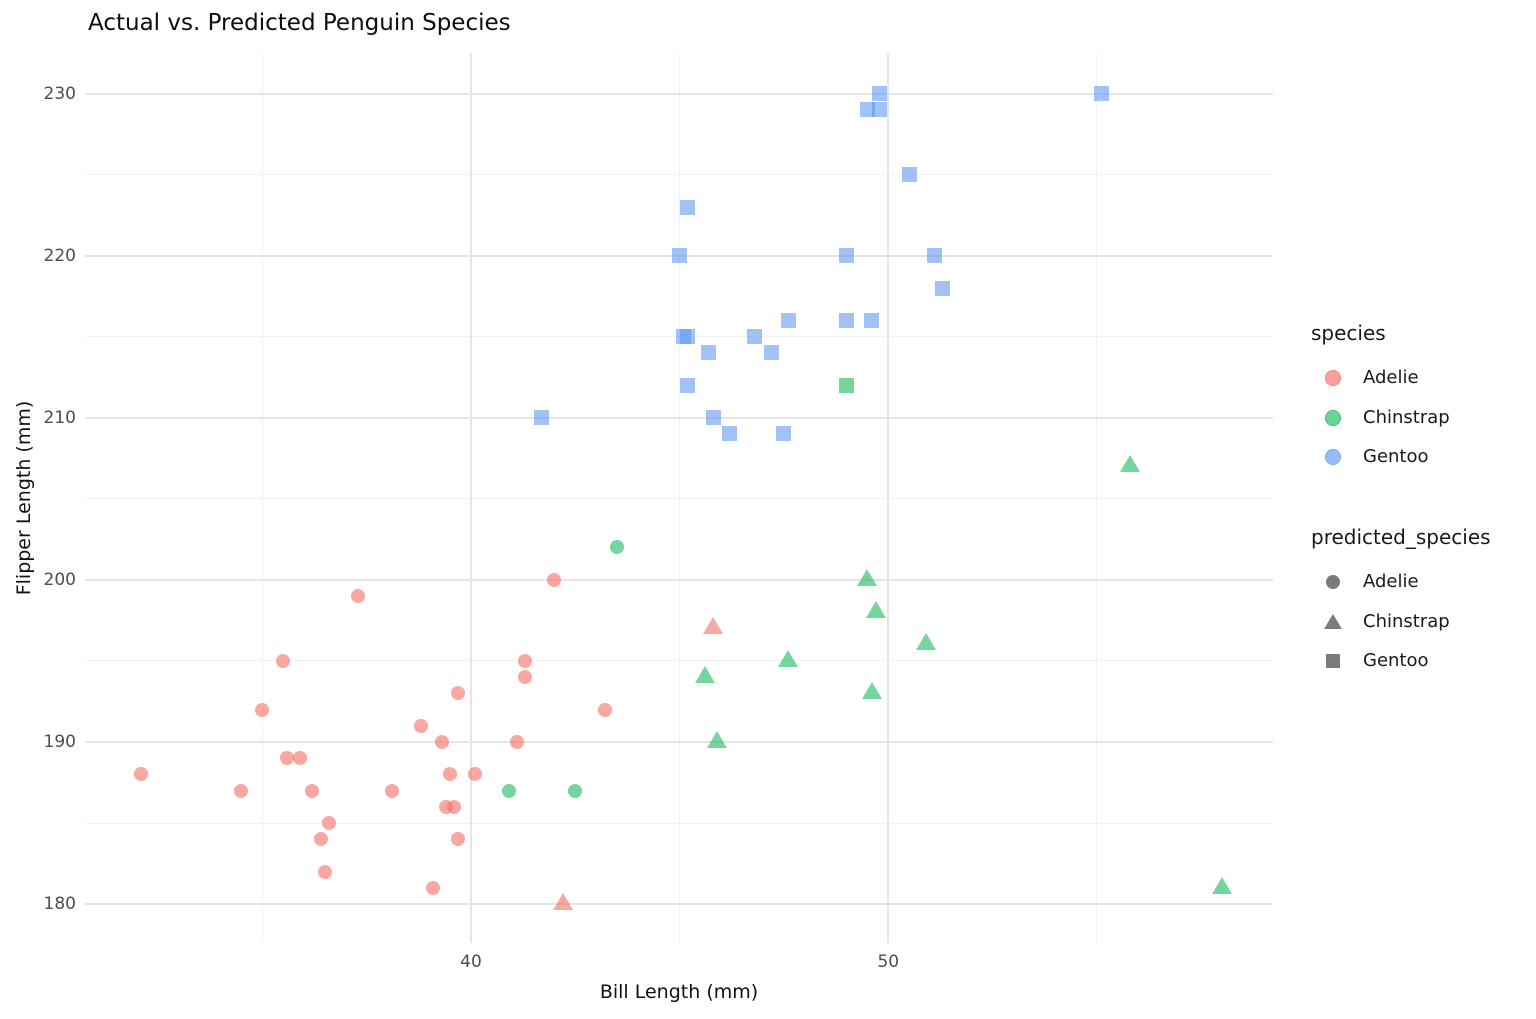  Describe the element at coordinates (1401, 537) in the screenshot. I see `legend-title-predicted-species: predicted_species` at that location.